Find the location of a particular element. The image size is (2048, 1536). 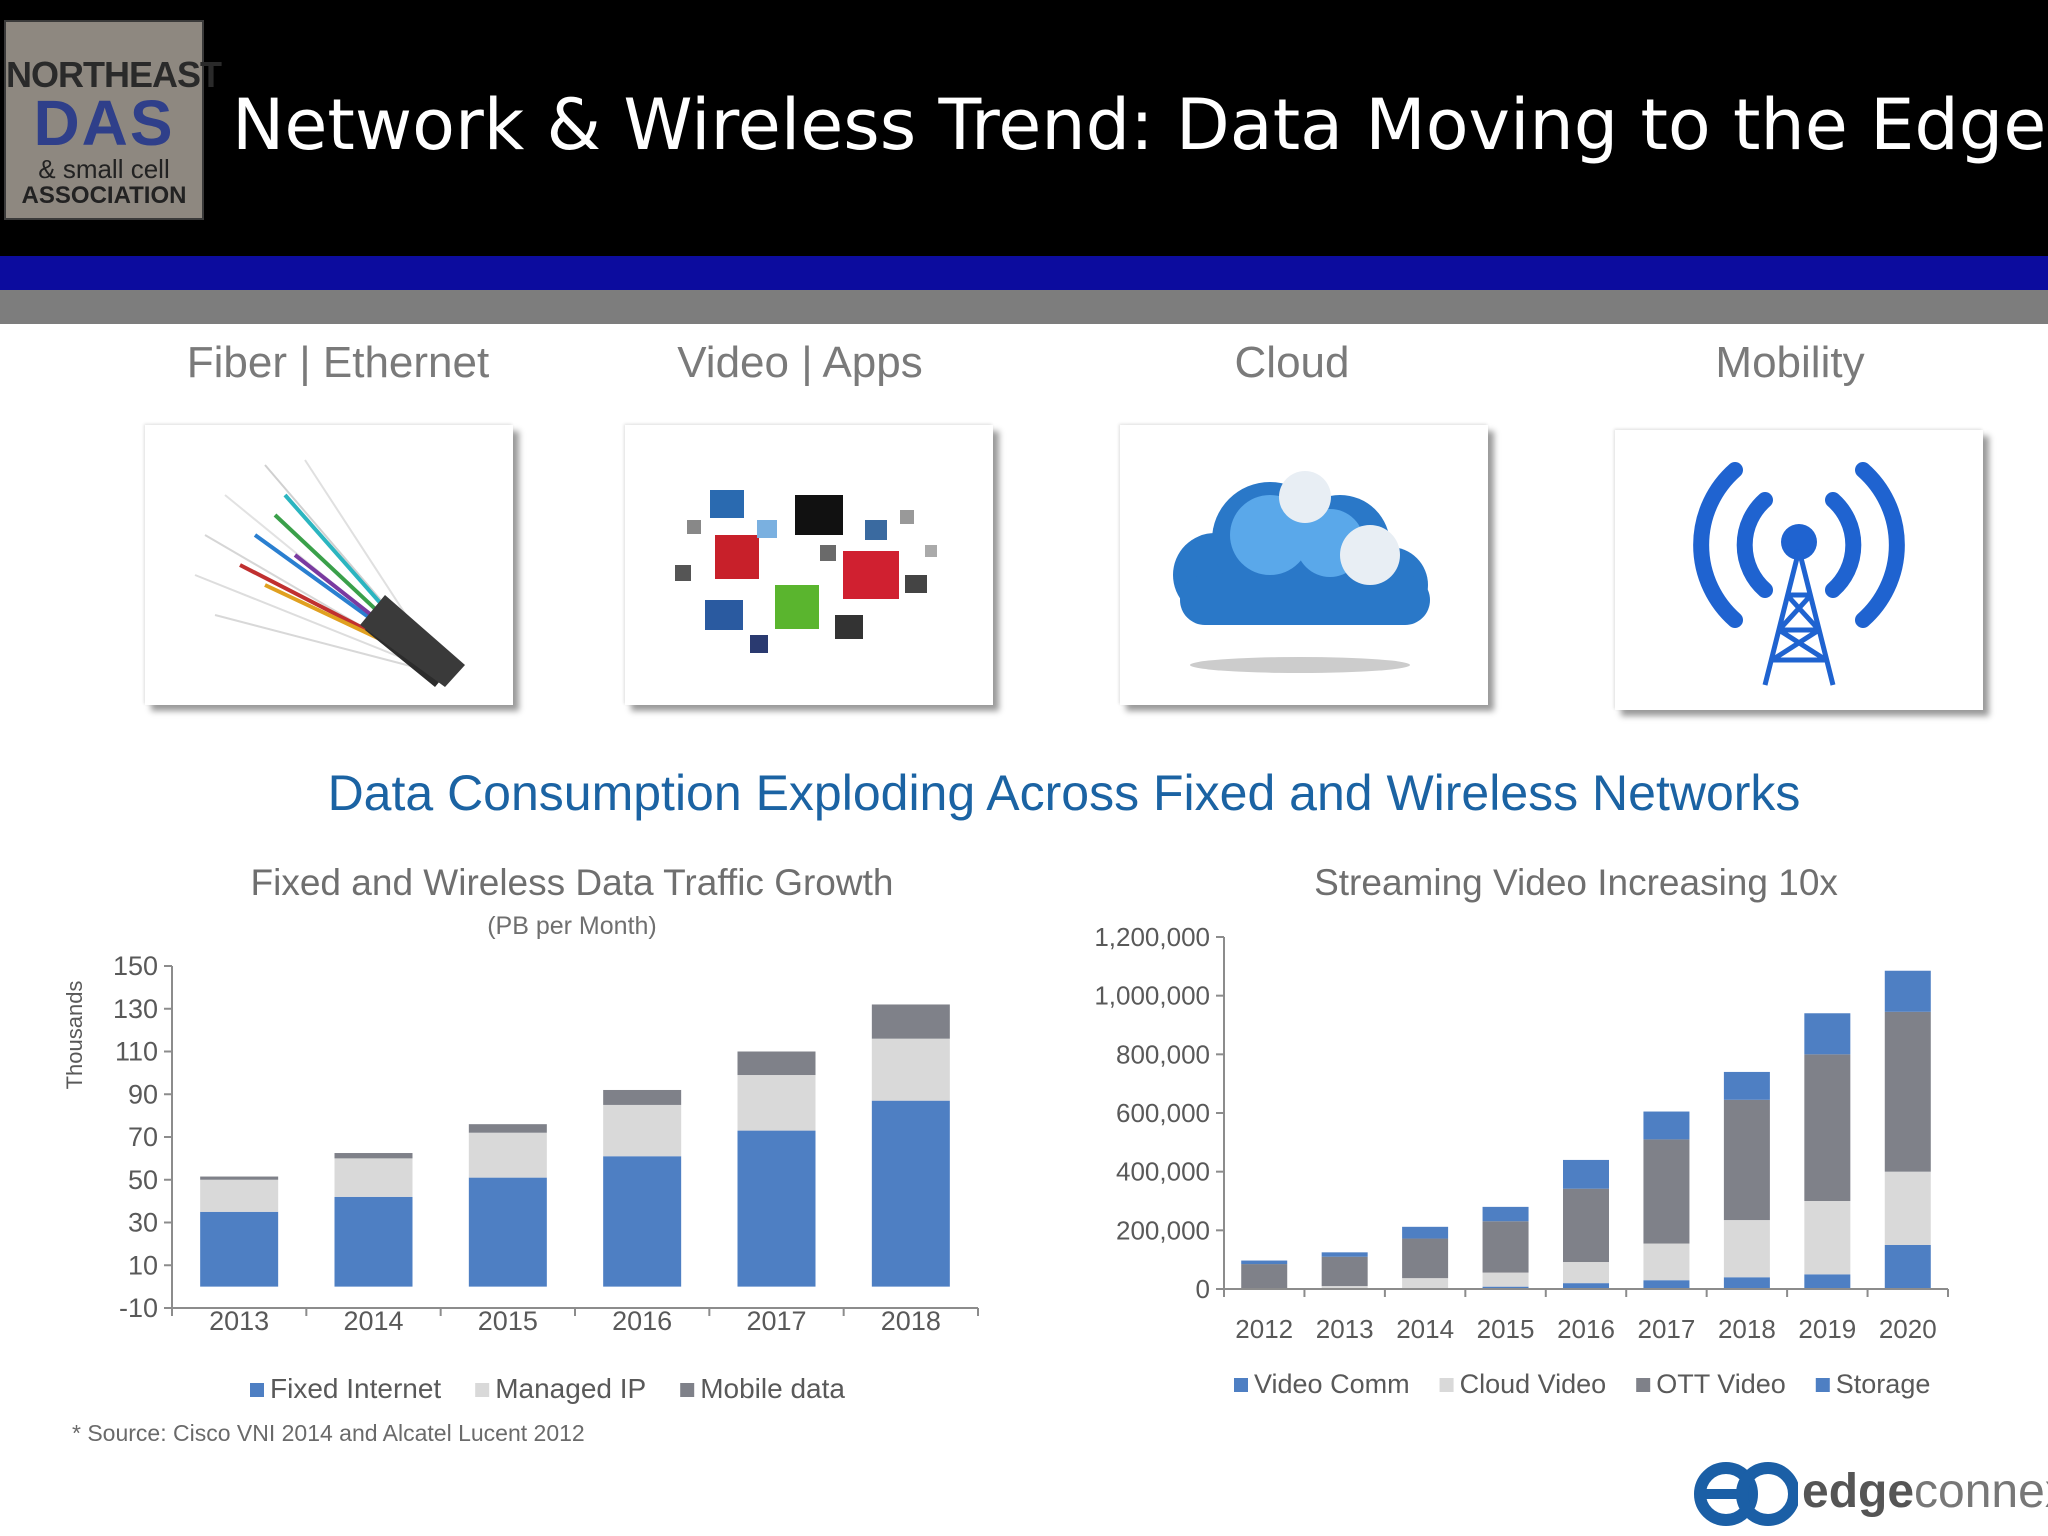

chart1-y-tick-0: 150 is located at coordinates (135, 966).